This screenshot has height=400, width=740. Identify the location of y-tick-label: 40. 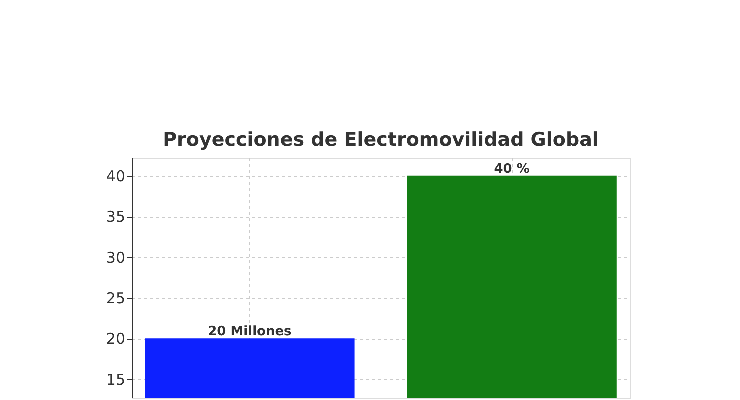
(116, 176).